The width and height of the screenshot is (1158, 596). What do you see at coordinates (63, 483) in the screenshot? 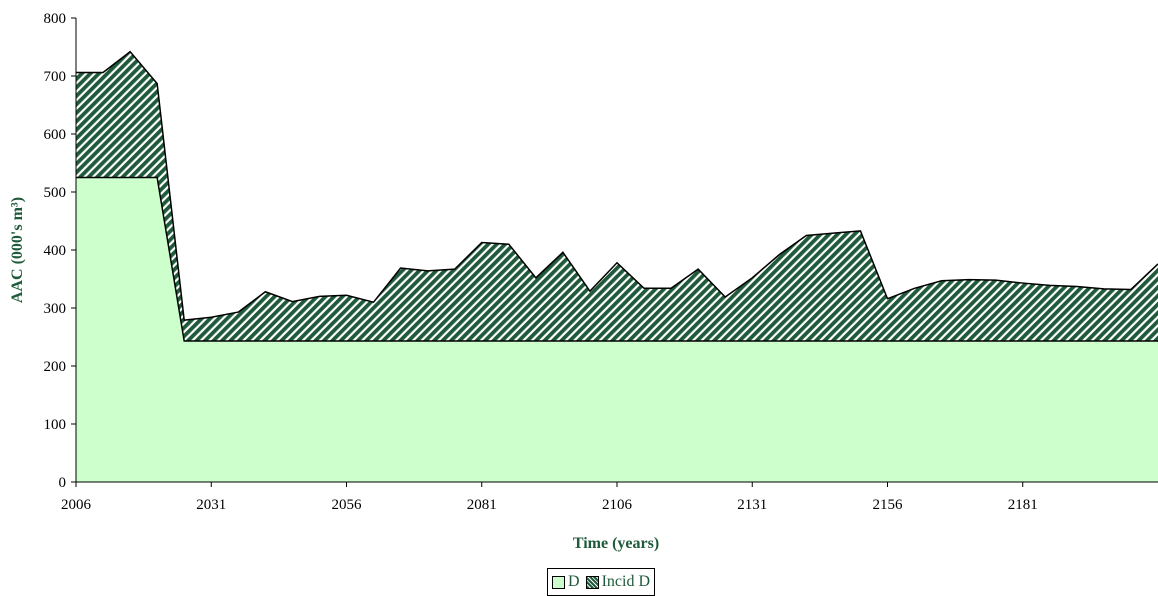
I see `y-tick-label: 0` at bounding box center [63, 483].